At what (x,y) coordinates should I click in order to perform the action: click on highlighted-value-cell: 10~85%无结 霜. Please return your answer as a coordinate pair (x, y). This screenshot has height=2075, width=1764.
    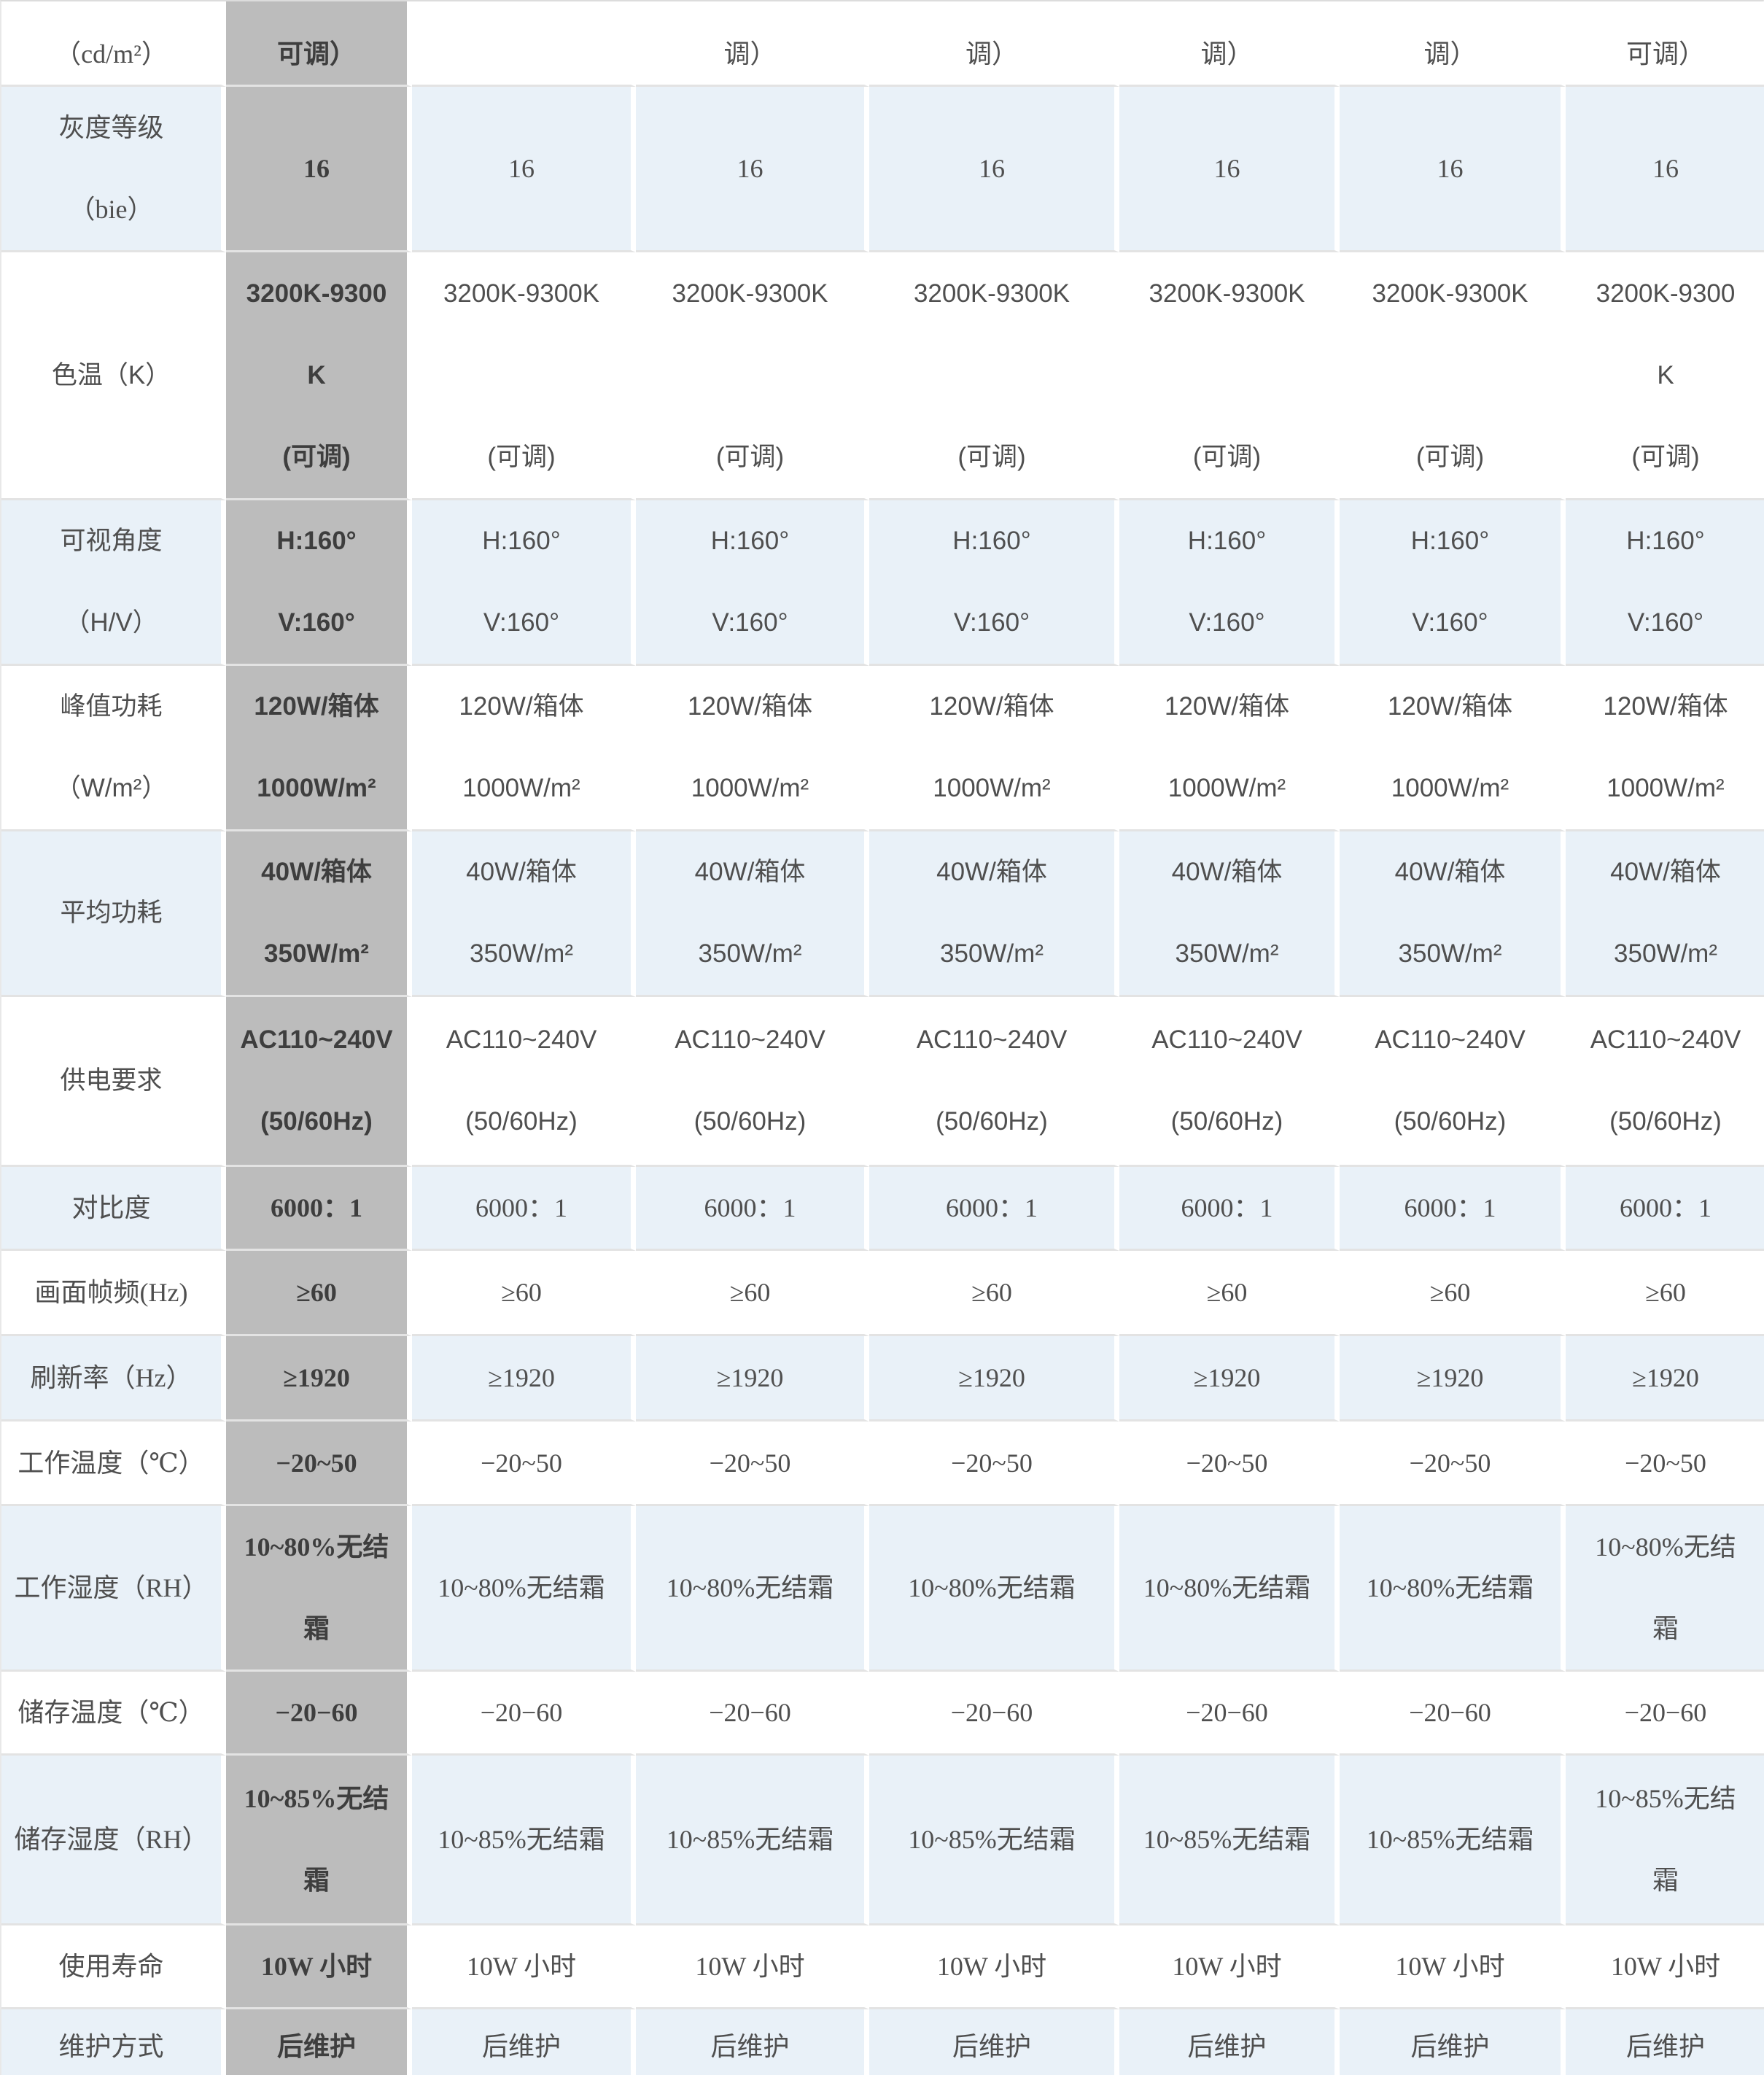
    Looking at the image, I should click on (319, 1840).